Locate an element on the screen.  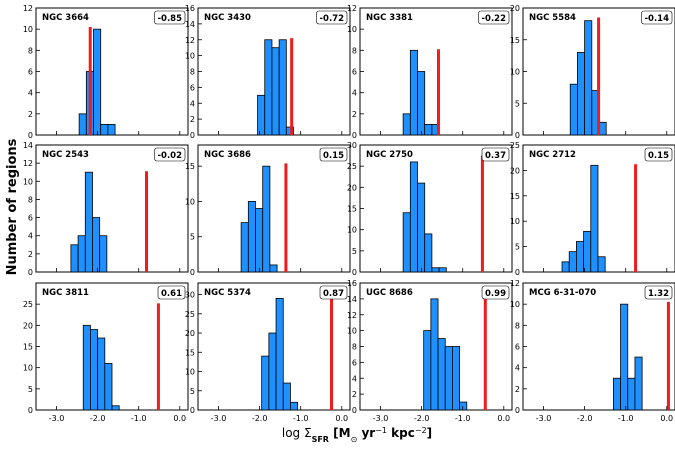
panel-3: 0 2 4 6 8 10 12 NGC 3381 -0.22 is located at coordinates (430, 72).